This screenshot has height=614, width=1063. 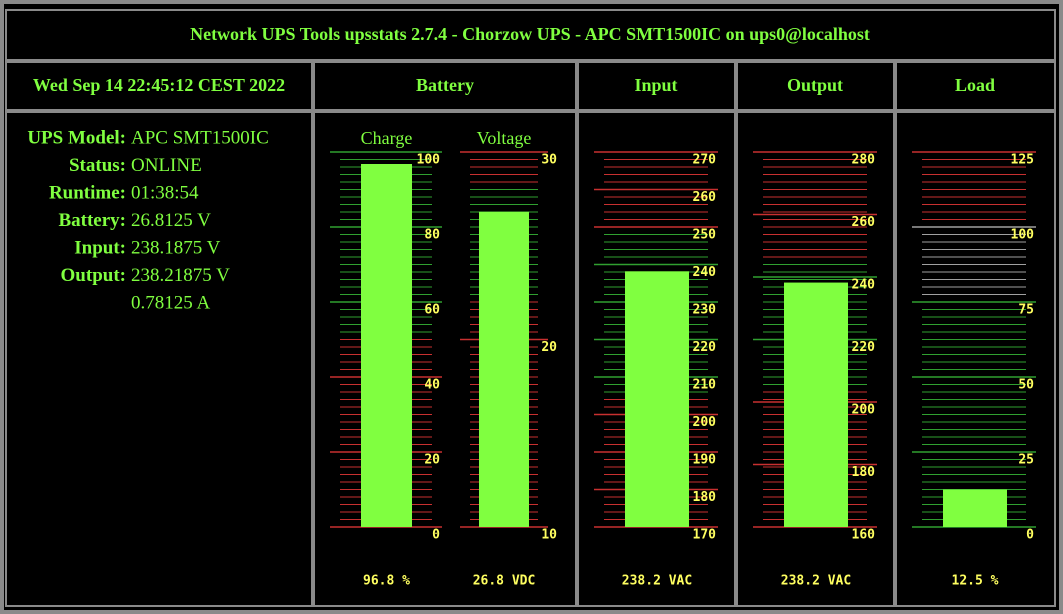 What do you see at coordinates (1026, 460) in the screenshot?
I see `tick-label: 25` at bounding box center [1026, 460].